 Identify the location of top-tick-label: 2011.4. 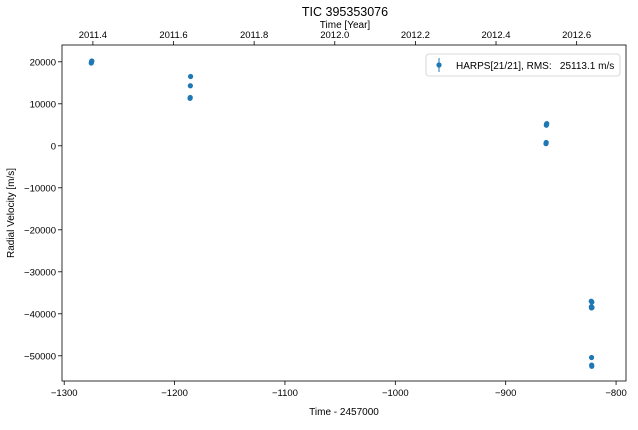
(93, 35).